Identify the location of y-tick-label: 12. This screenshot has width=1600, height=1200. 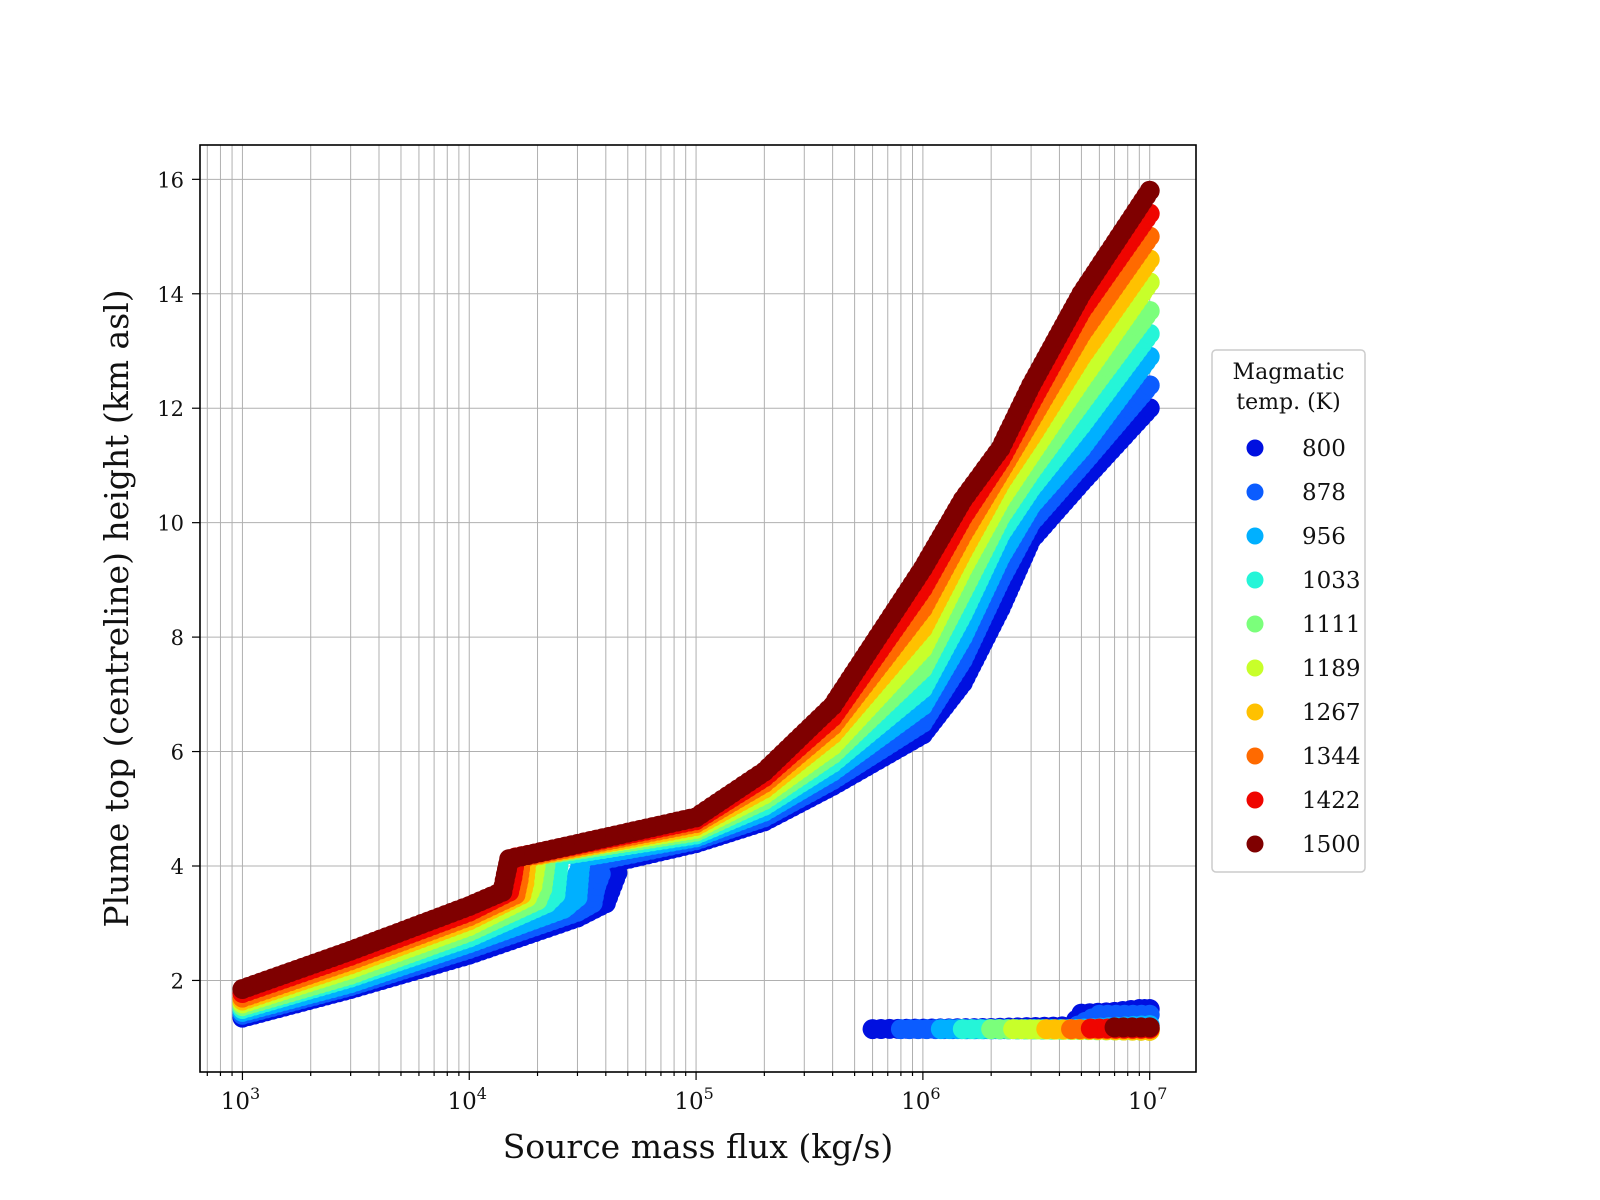
(170, 409).